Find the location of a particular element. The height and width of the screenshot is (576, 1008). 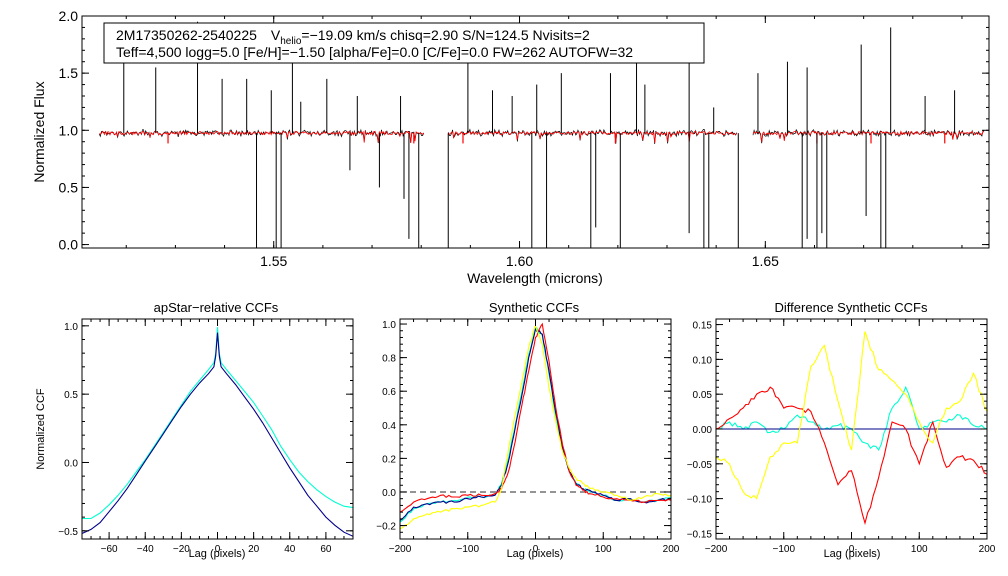

apstar_ccf-xtick-label: −40 is located at coordinates (145, 549).